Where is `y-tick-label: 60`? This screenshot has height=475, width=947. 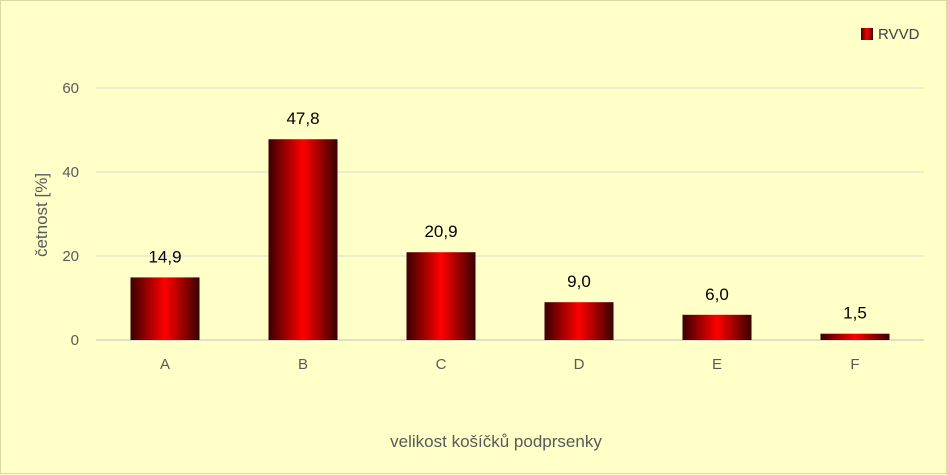 y-tick-label: 60 is located at coordinates (70, 88).